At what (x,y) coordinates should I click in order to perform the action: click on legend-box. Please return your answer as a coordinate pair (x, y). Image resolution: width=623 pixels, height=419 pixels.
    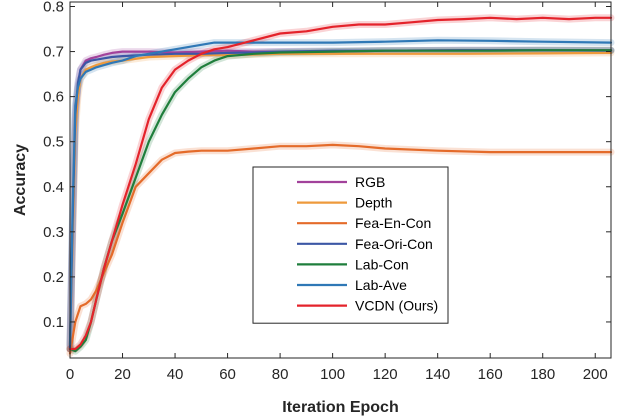
    Looking at the image, I should click on (350, 245).